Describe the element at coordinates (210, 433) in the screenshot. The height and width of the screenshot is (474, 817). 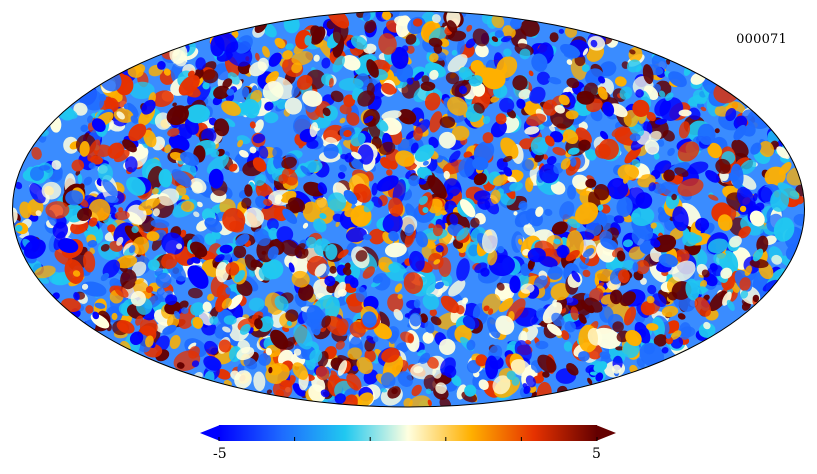
I see `colorbar-left-arrow` at that location.